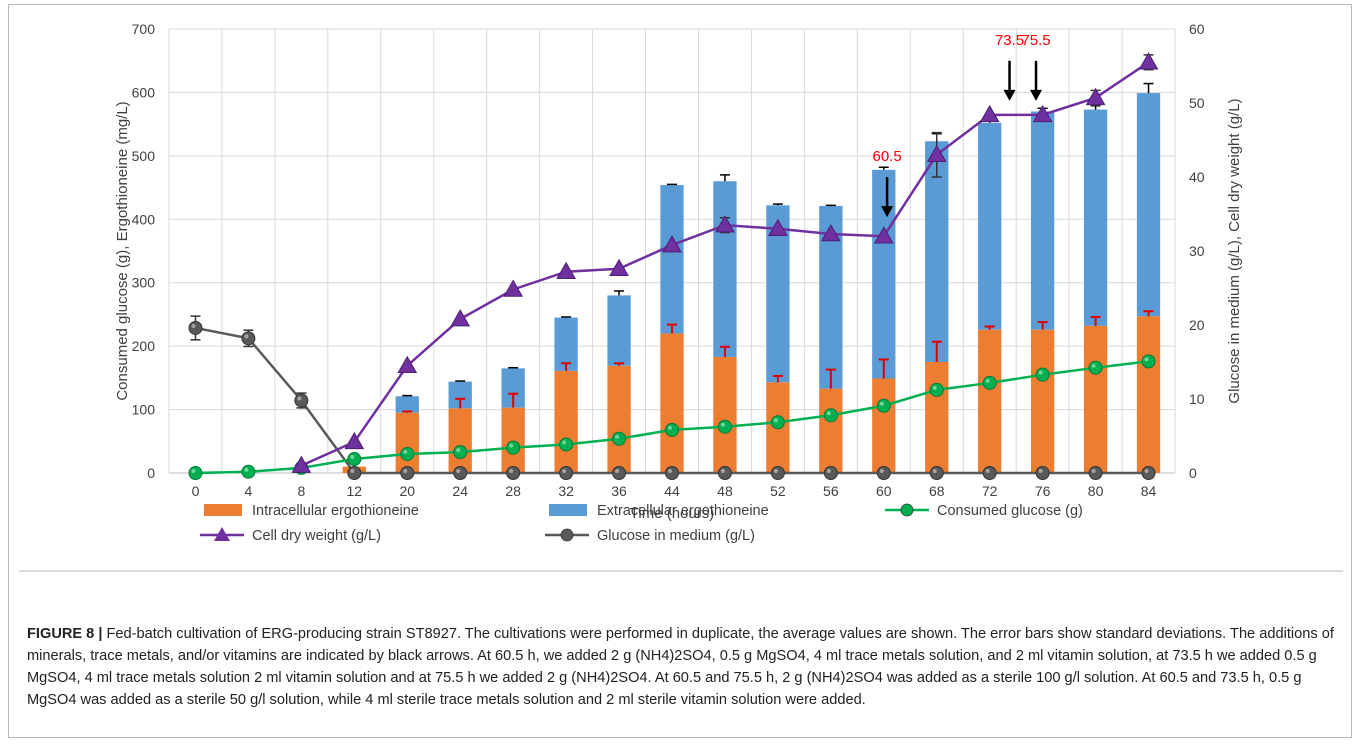 Image resolution: width=1360 pixels, height=744 pixels. I want to click on x-tick-label: 76, so click(1043, 491).